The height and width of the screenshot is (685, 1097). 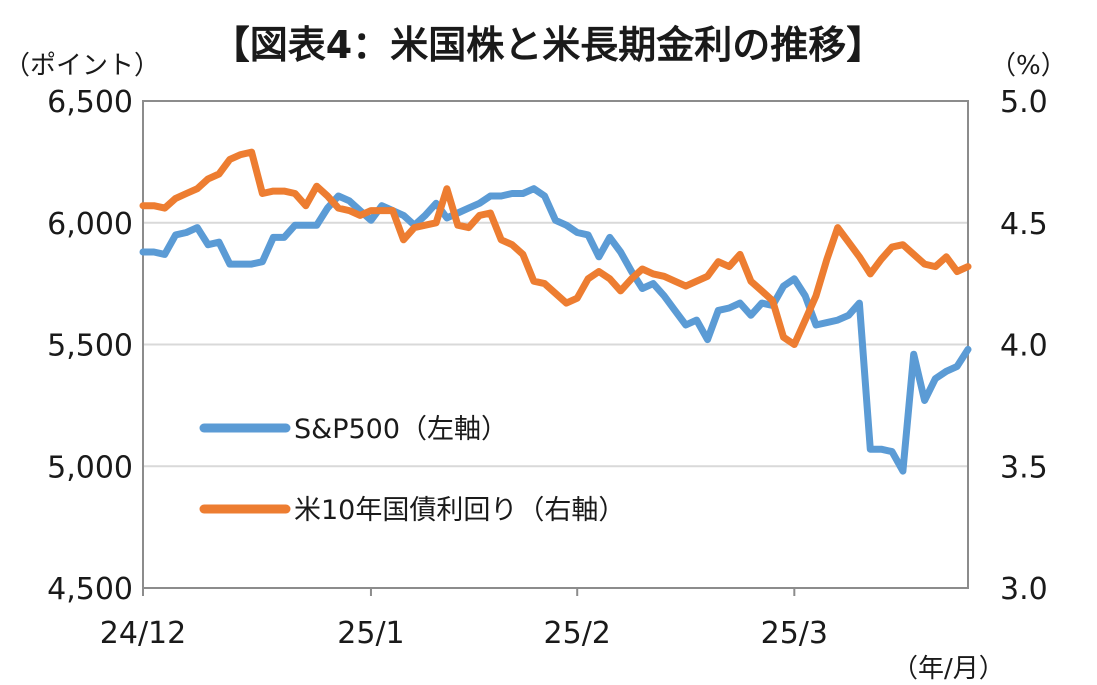 I want to click on left-tick-label: 6,000, so click(x=90, y=224).